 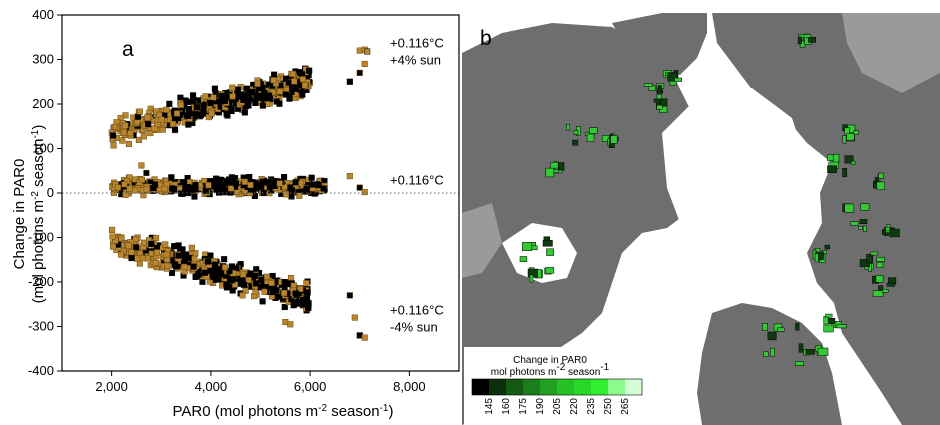 What do you see at coordinates (557, 387) in the screenshot?
I see `legend-color-bar` at bounding box center [557, 387].